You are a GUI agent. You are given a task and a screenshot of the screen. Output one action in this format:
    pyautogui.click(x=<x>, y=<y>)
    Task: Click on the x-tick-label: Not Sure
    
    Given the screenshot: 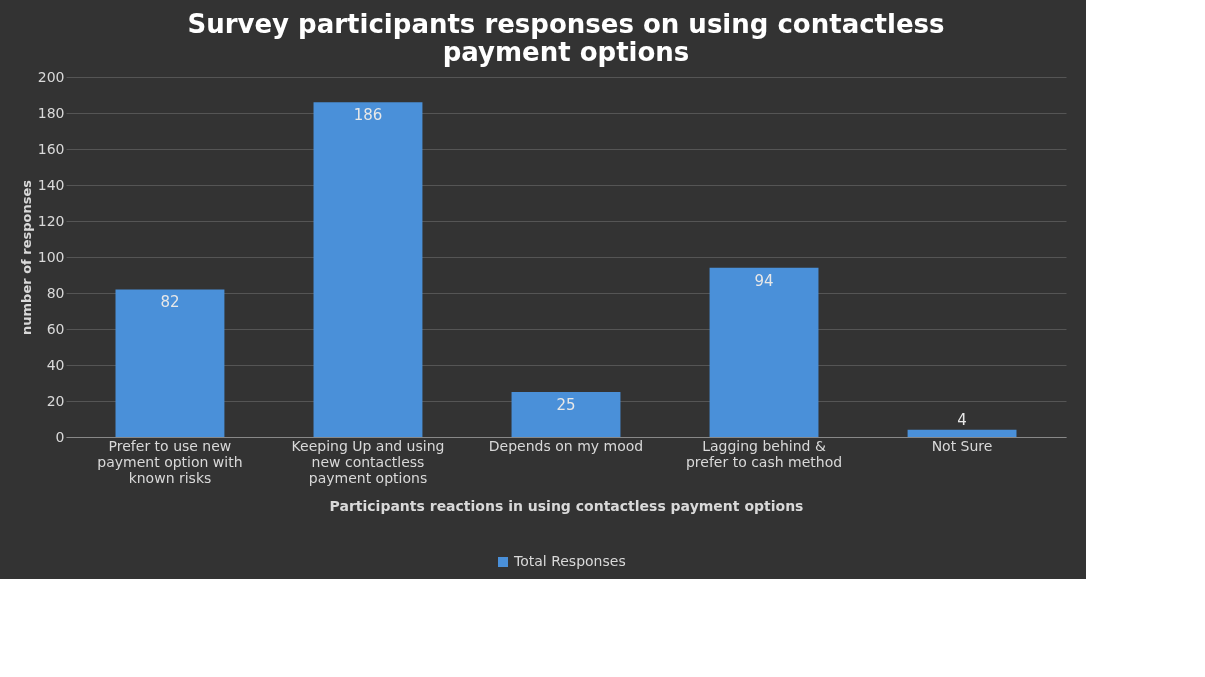 What is the action you would take?
    pyautogui.click(x=962, y=445)
    